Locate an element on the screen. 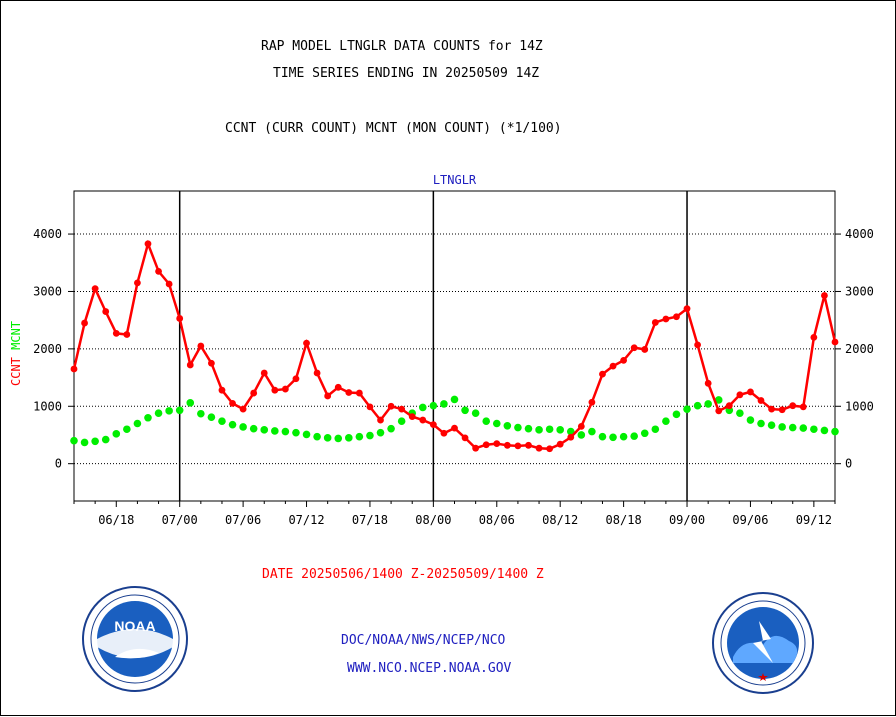 Image resolution: width=896 pixels, height=717 pixels. footer-website-link: WWW.NCO.NCEP.NOAA.GOV is located at coordinates (429, 668).